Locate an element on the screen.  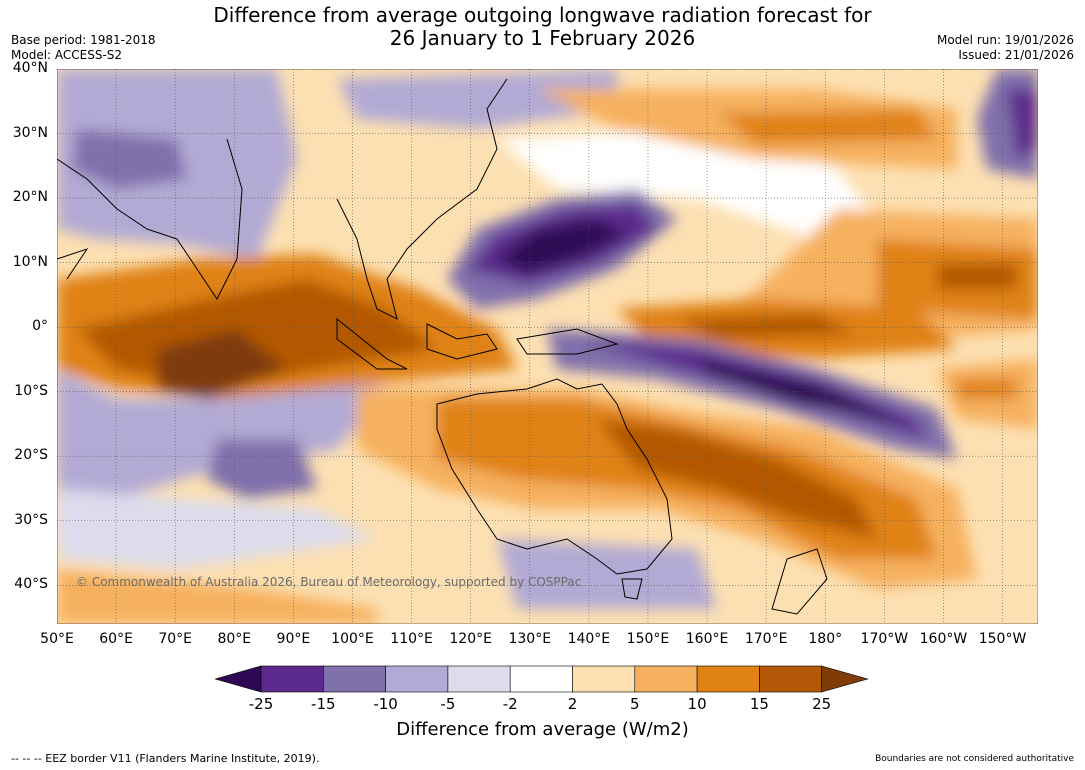
colorbar-tick-label: -25 is located at coordinates (261, 704).